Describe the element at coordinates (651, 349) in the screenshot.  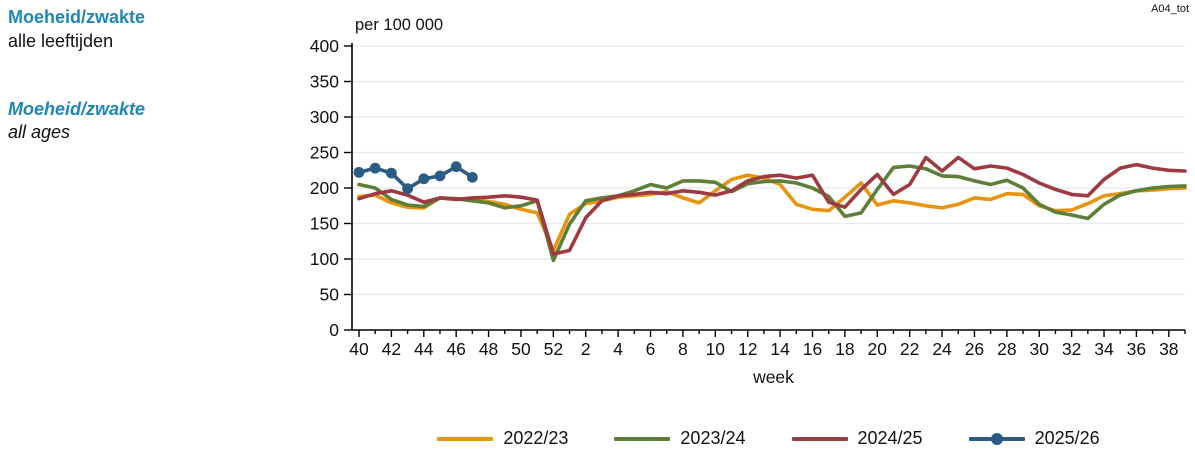
I see `x-tick-label: 6` at that location.